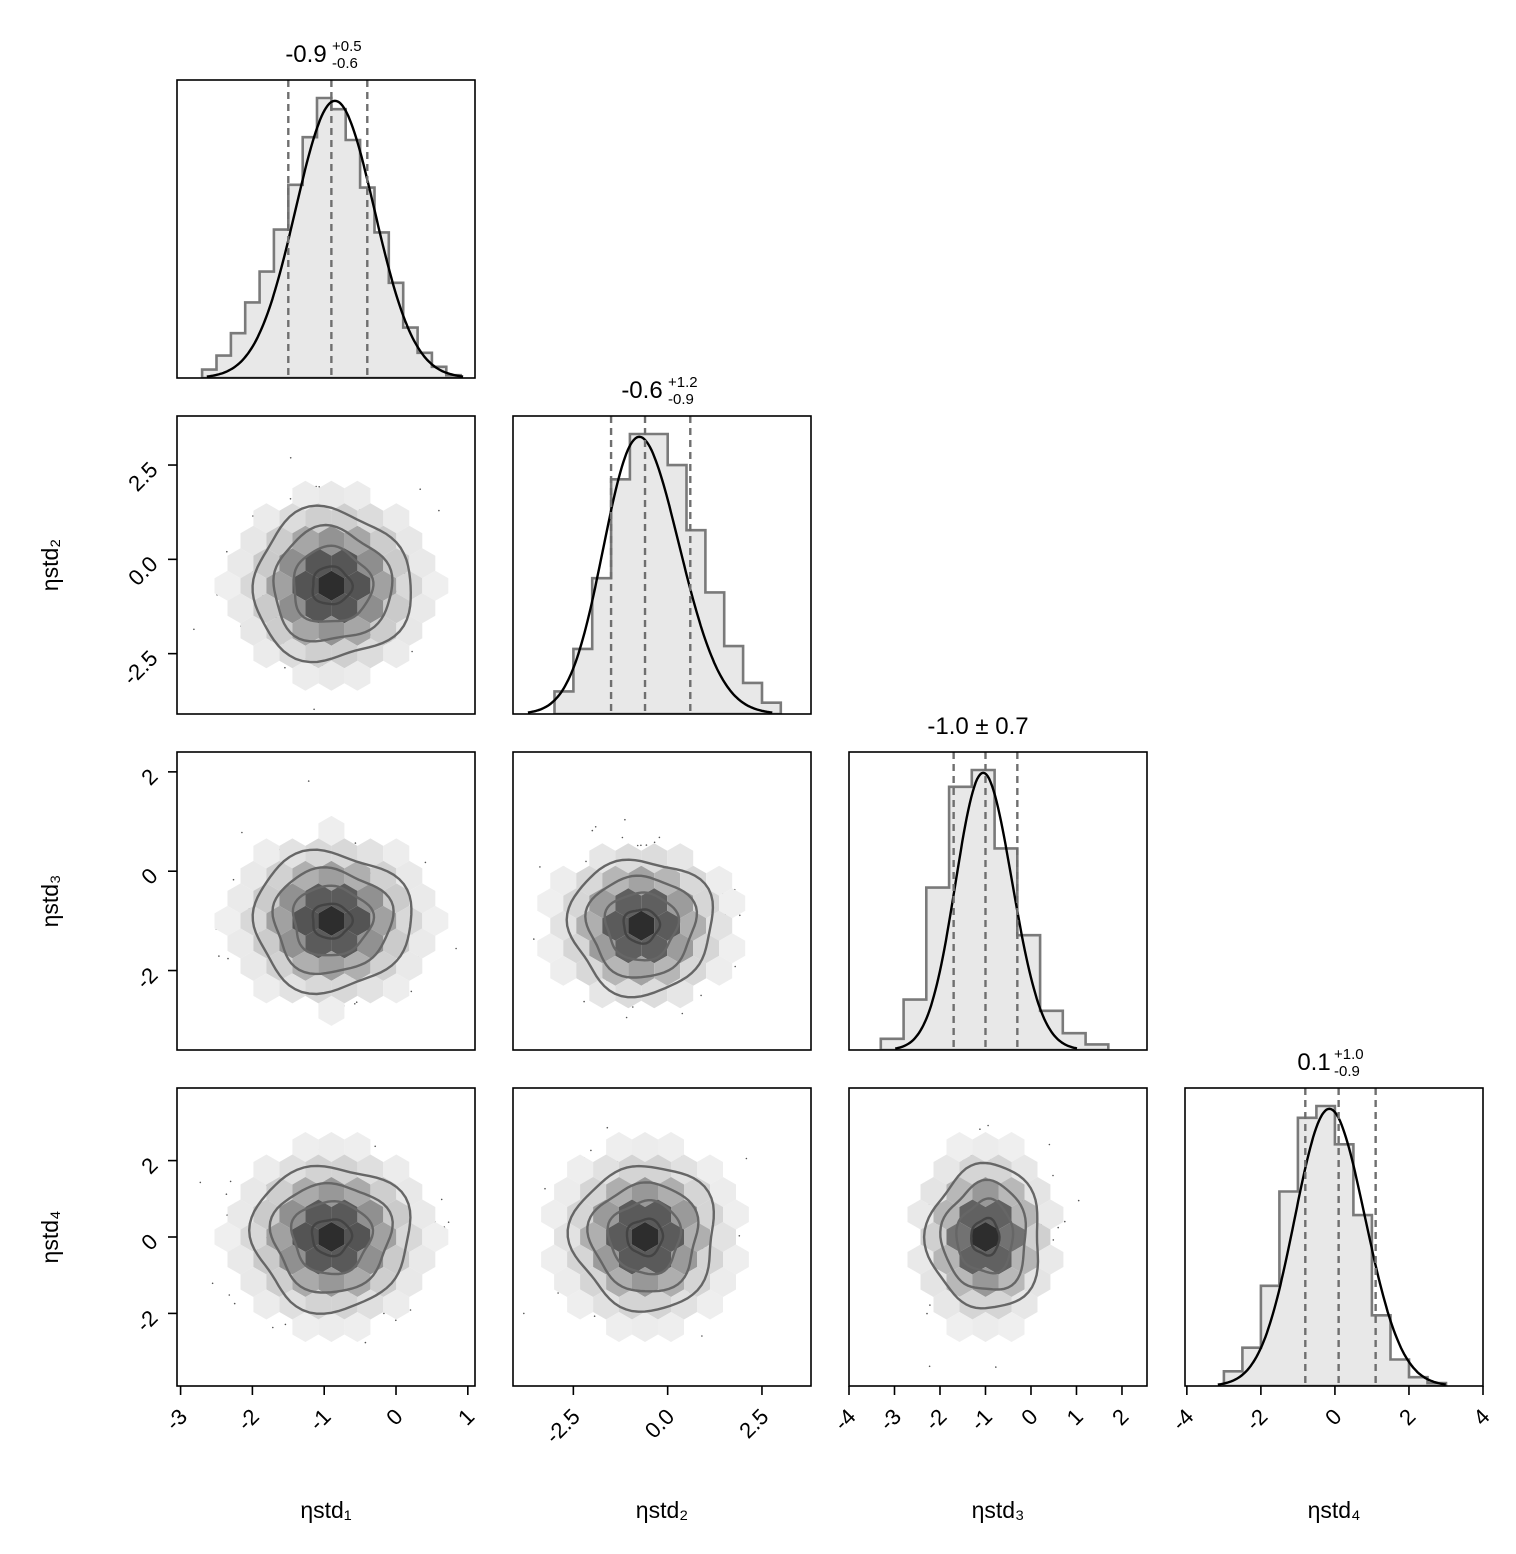  Describe the element at coordinates (1347, 1071) in the screenshot. I see `marginal-title-lower-4: -0.9` at that location.